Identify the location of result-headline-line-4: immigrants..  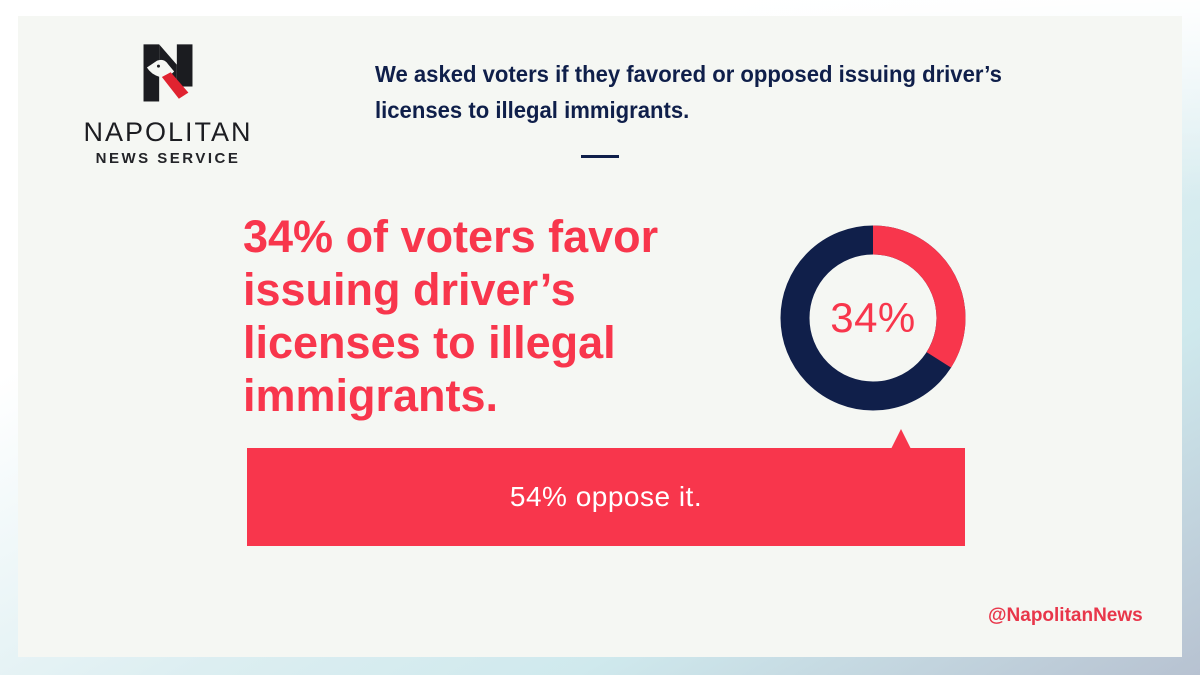
(371, 395).